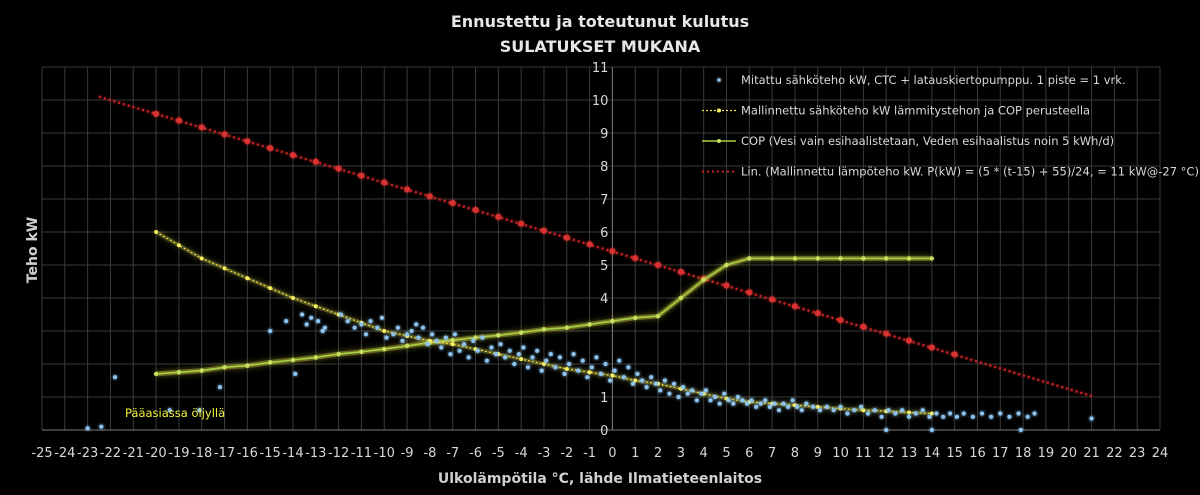  Describe the element at coordinates (521, 453) in the screenshot. I see `x-tick-label: -4` at that location.